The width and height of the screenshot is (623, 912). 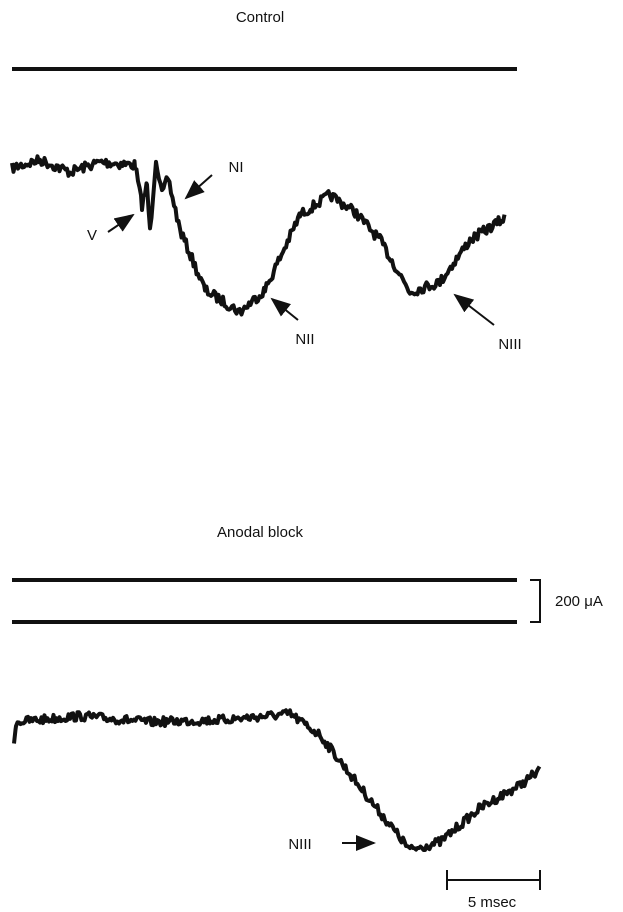 I want to click on peak-label: NII, so click(x=304, y=339).